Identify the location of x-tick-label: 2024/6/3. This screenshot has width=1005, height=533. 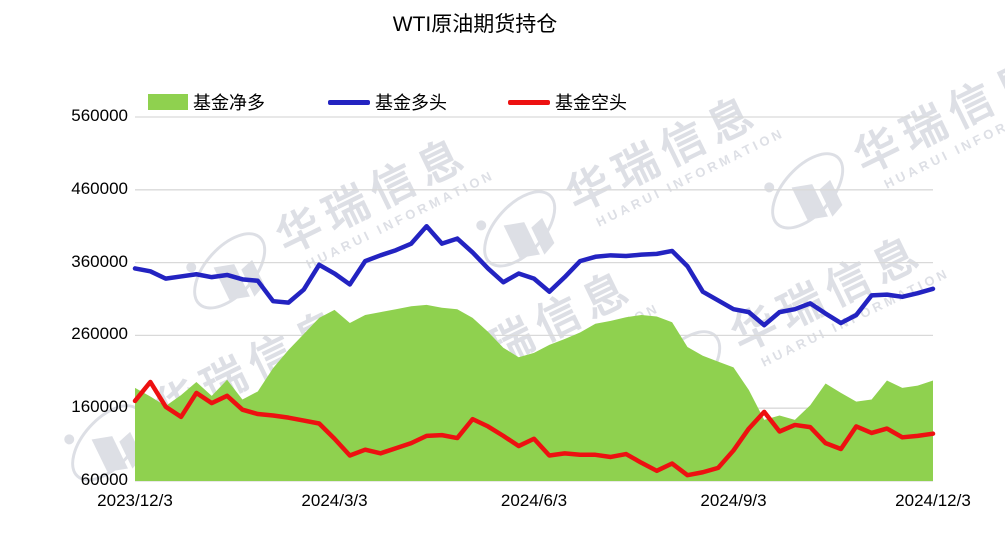
(534, 500).